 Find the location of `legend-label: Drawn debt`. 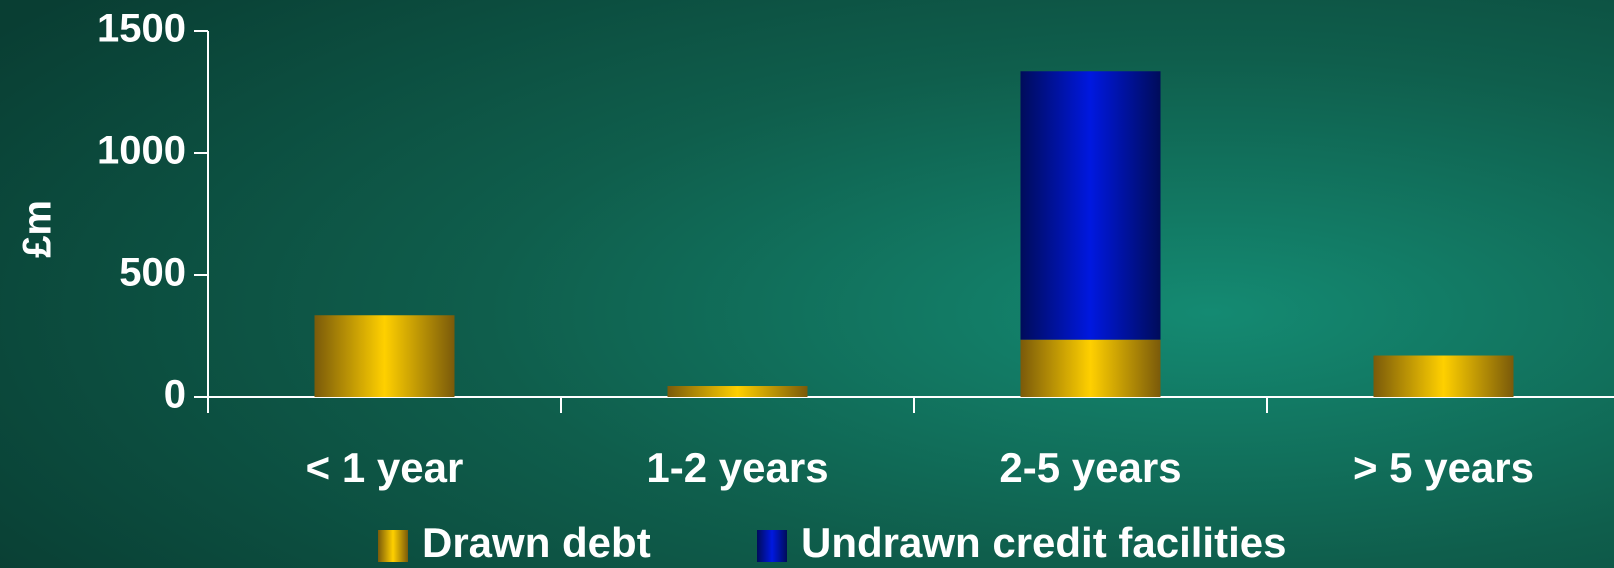

legend-label: Drawn debt is located at coordinates (536, 542).